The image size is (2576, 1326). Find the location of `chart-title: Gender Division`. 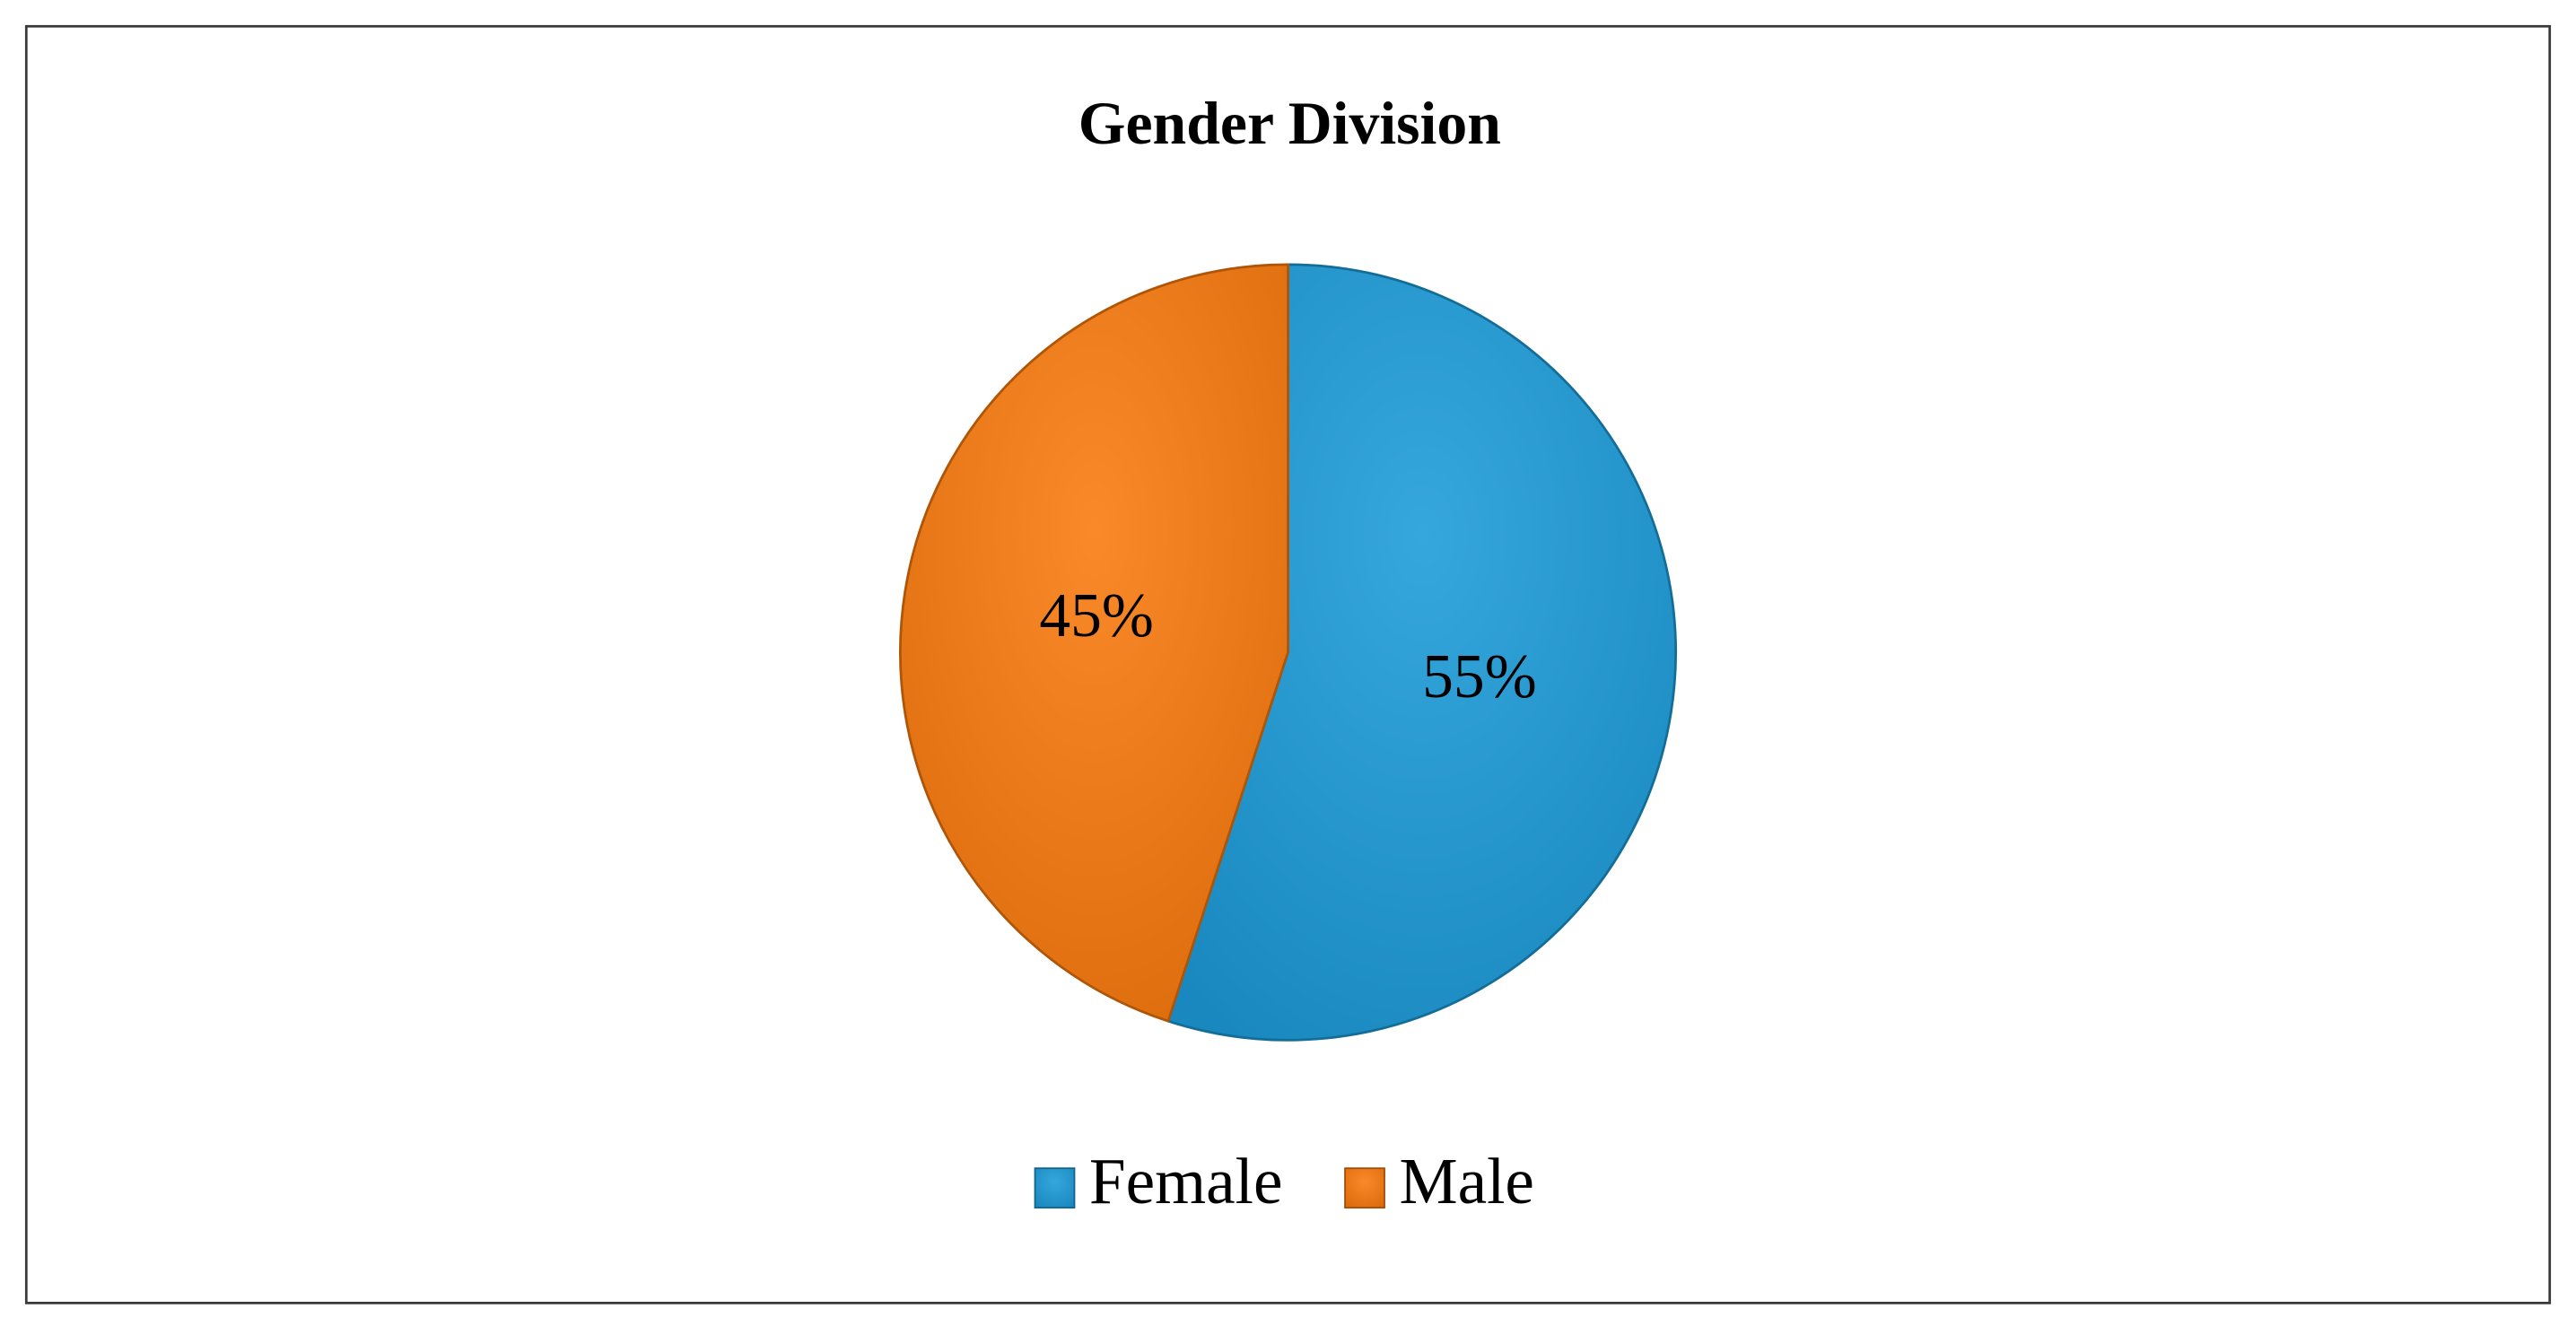

chart-title: Gender Division is located at coordinates (1289, 123).